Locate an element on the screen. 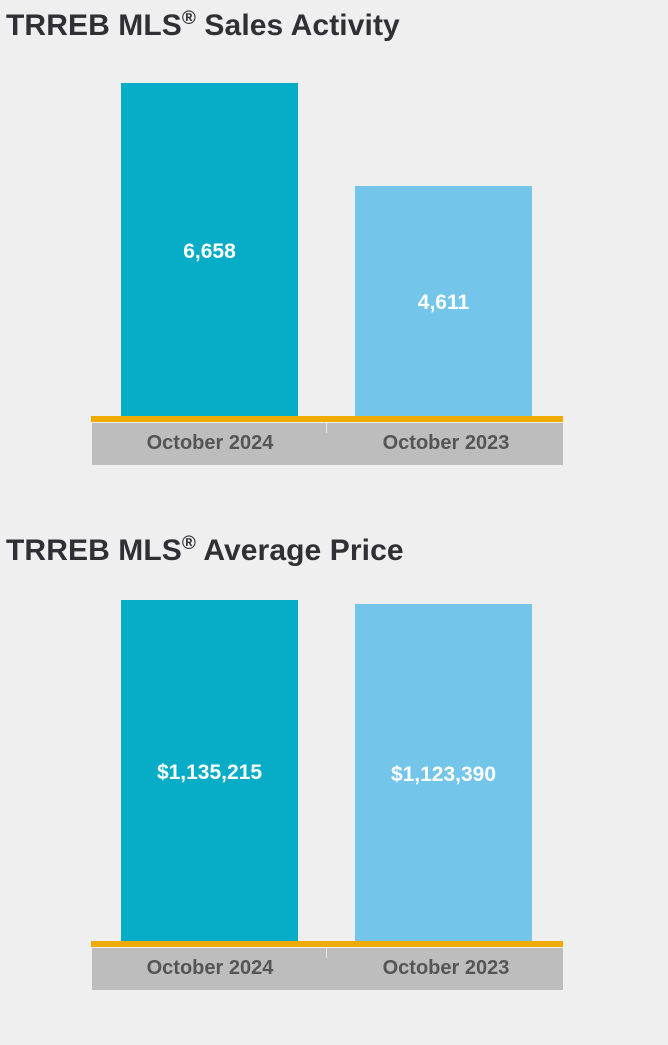 This screenshot has height=1045, width=668. average-price-title: TRREB MLS® Average Price is located at coordinates (205, 551).